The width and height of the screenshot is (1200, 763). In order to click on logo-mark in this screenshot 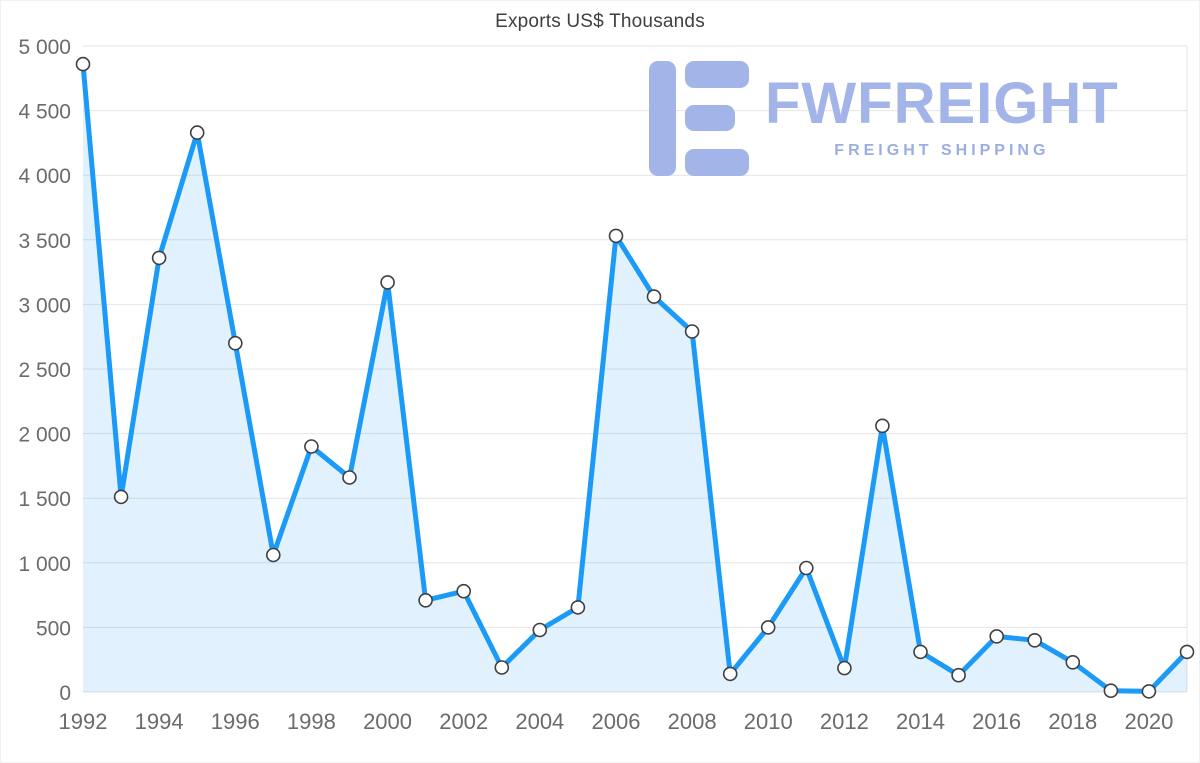, I will do `click(699, 118)`.